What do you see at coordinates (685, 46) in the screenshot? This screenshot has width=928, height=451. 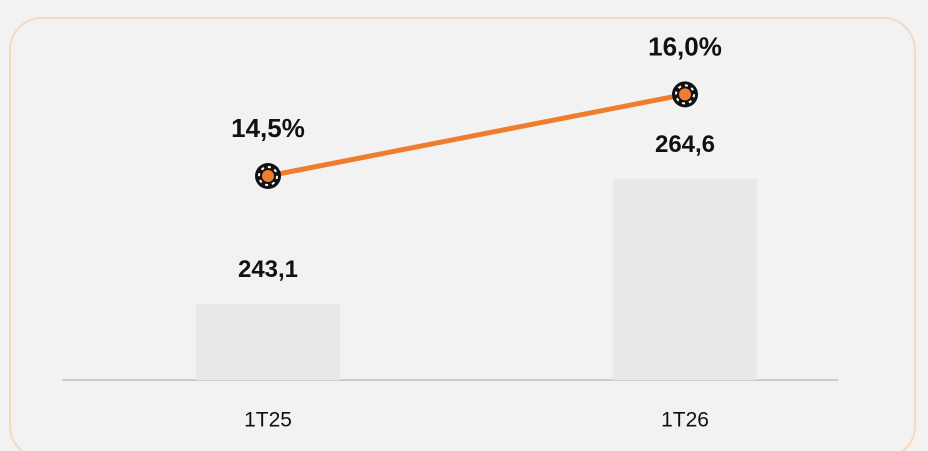 I see `line-value-label: 16,0%` at bounding box center [685, 46].